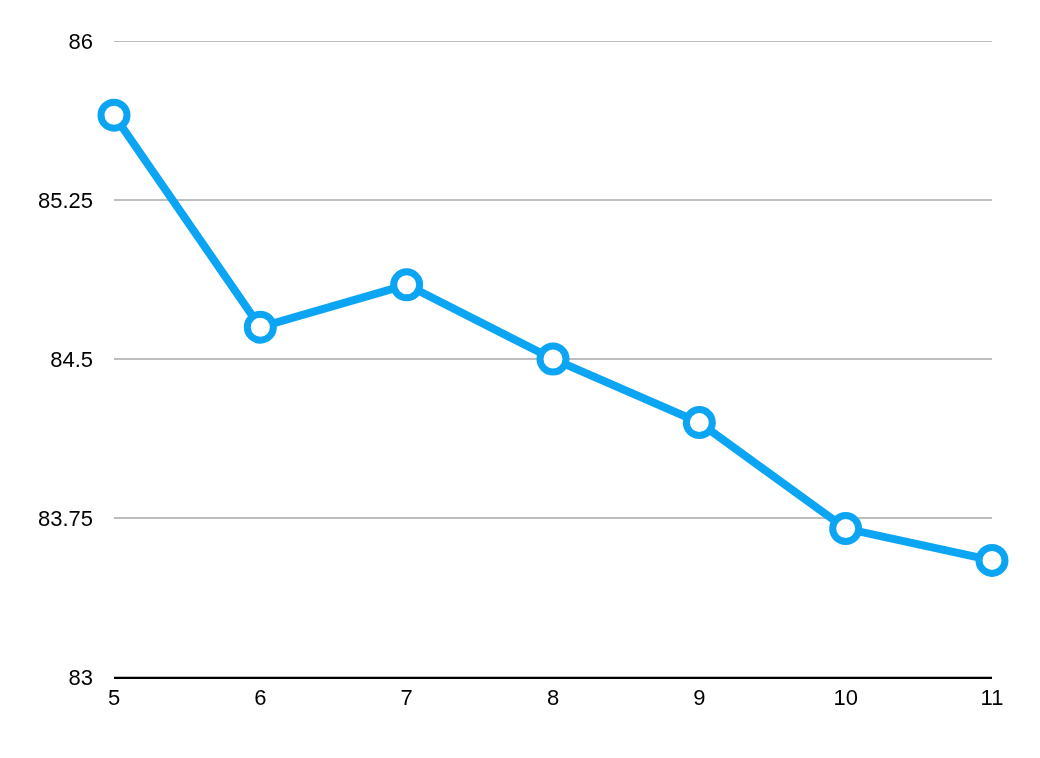 The width and height of the screenshot is (1040, 758). What do you see at coordinates (845, 698) in the screenshot?
I see `x-tick-label: 10` at bounding box center [845, 698].